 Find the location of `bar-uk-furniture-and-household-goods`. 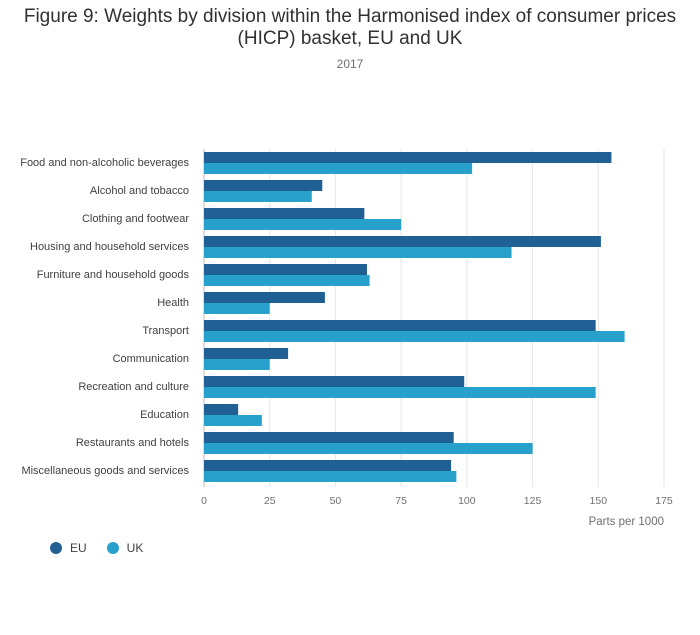

bar-uk-furniture-and-household-goods is located at coordinates (287, 280).